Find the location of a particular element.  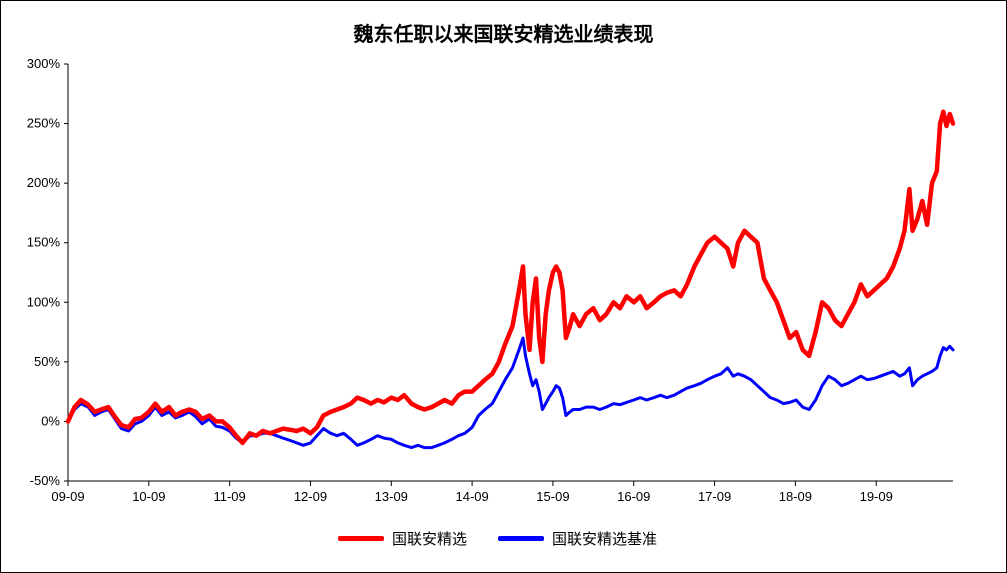

chart-legend: 国联安精选 国联安精选基准 is located at coordinates (503, 540).